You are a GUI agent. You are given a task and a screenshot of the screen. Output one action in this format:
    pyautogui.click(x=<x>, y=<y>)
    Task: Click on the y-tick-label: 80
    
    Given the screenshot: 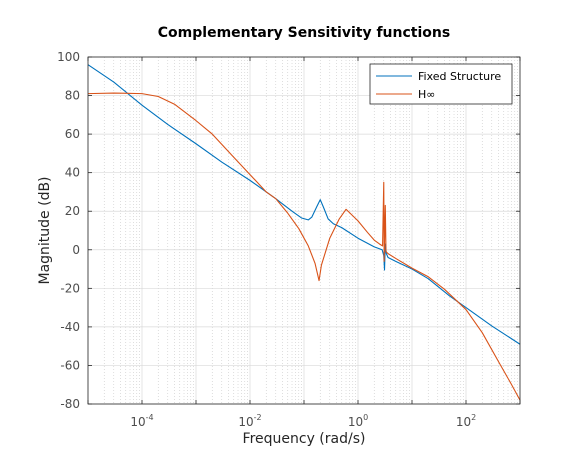 What is the action you would take?
    pyautogui.click(x=72, y=96)
    